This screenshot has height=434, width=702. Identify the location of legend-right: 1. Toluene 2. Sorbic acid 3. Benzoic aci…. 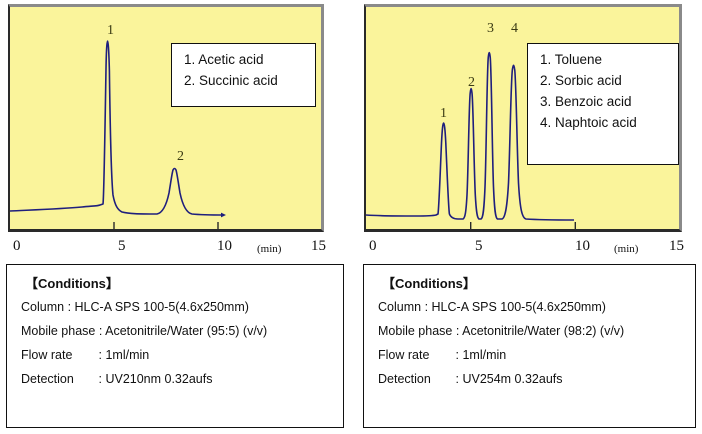
(603, 104).